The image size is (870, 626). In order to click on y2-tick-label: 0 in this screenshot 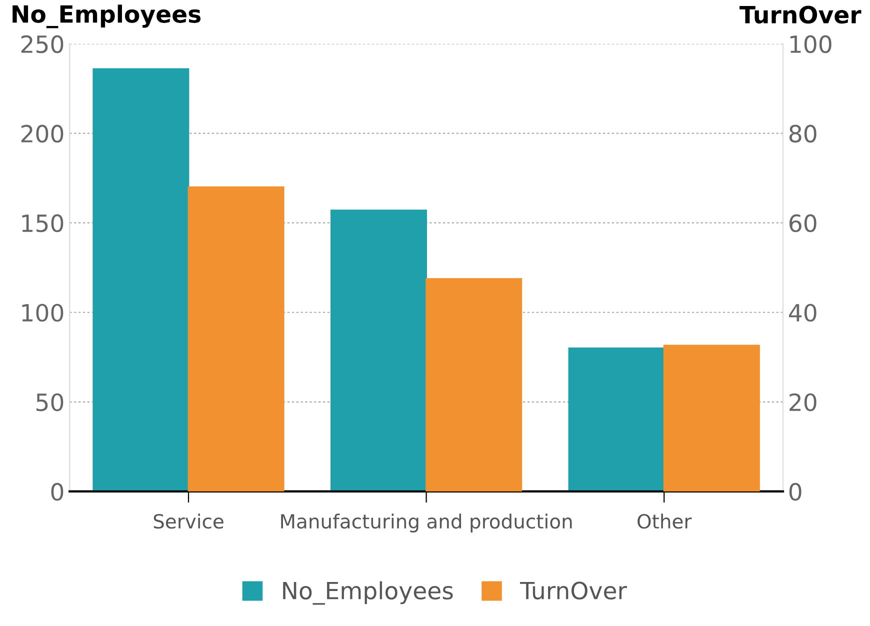, I will do `click(795, 491)`.